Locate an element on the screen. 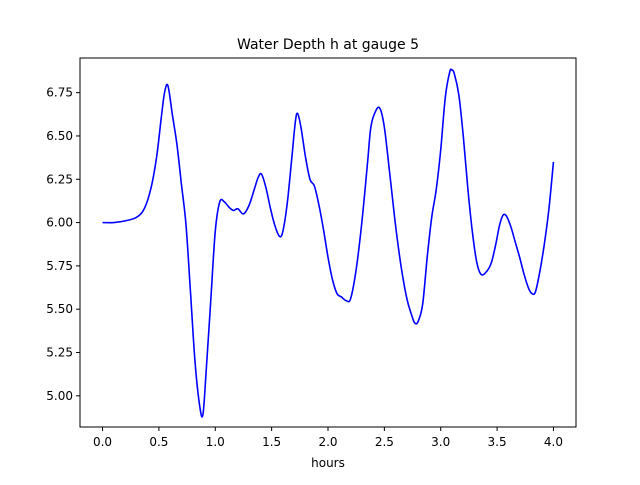 Image resolution: width=640 pixels, height=485 pixels. x-tick-label: 0.0 is located at coordinates (102, 442).